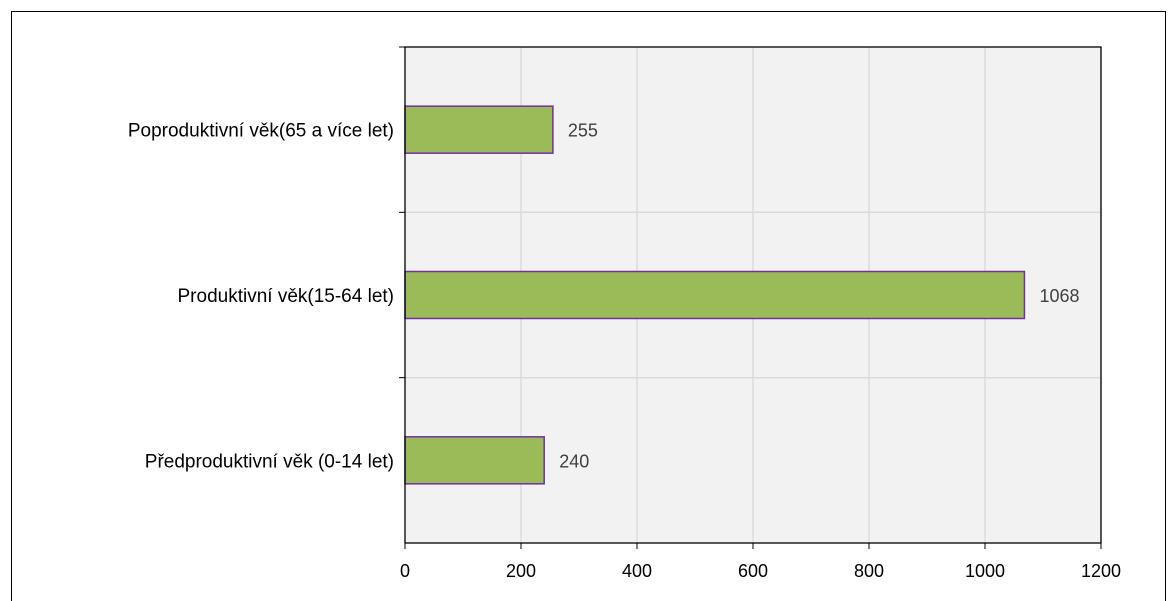 The width and height of the screenshot is (1170, 601). Describe the element at coordinates (574, 461) in the screenshot. I see `data-label: 240` at that location.